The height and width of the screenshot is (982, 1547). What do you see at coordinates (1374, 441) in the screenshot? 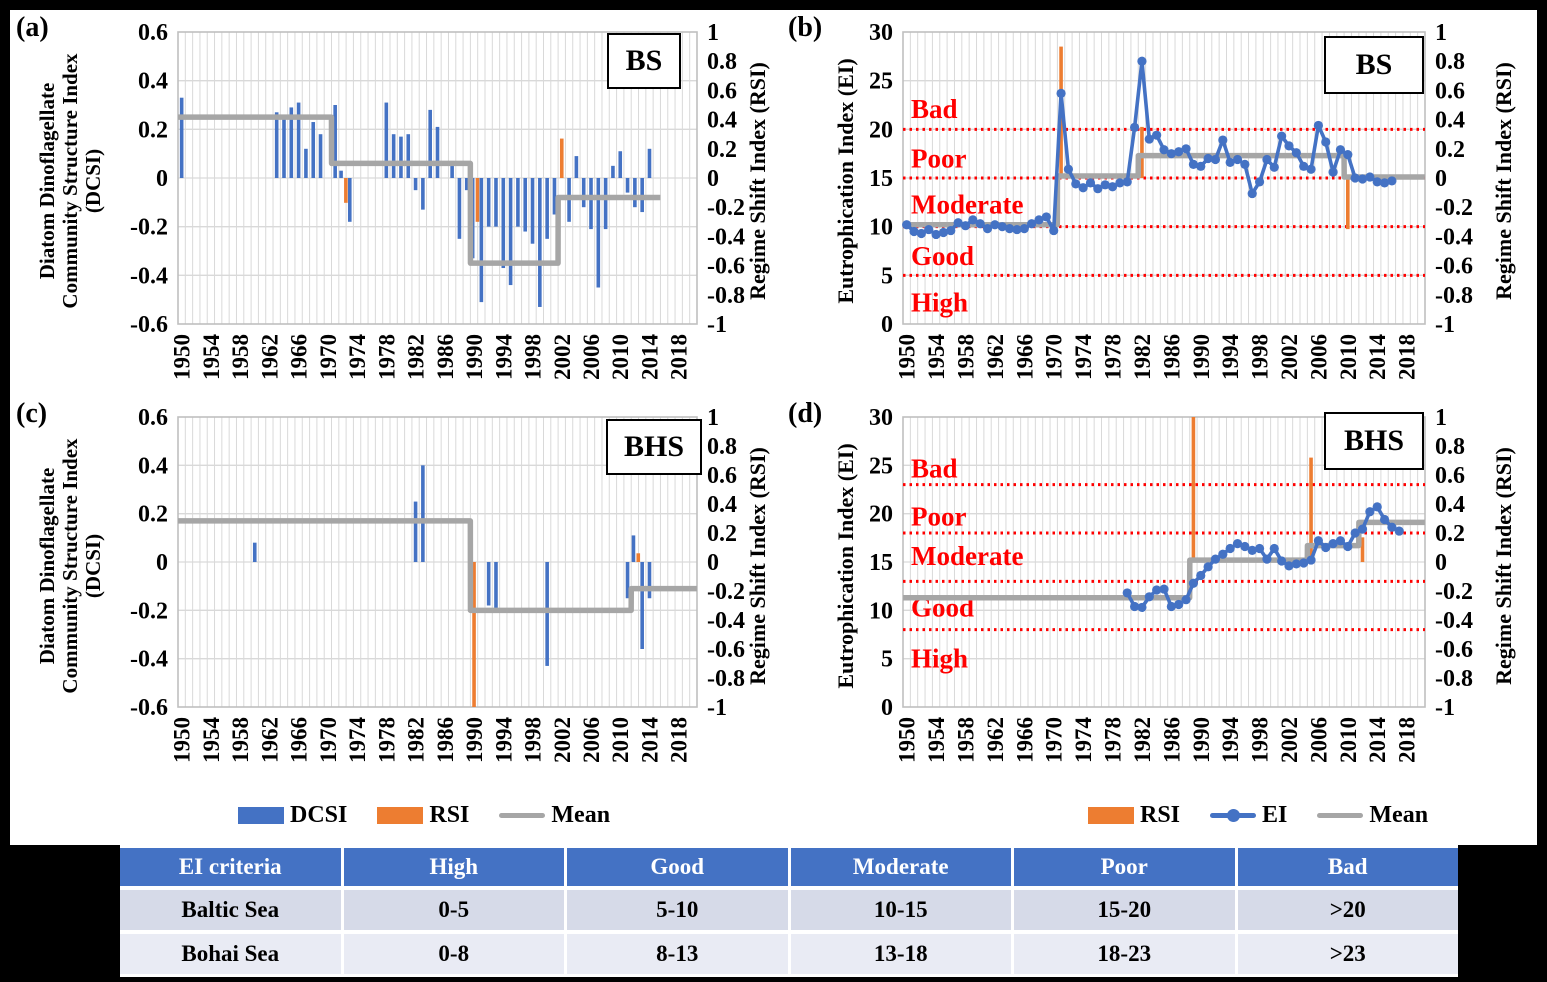
I see `panel-d-region-badge: BHS` at bounding box center [1374, 441].